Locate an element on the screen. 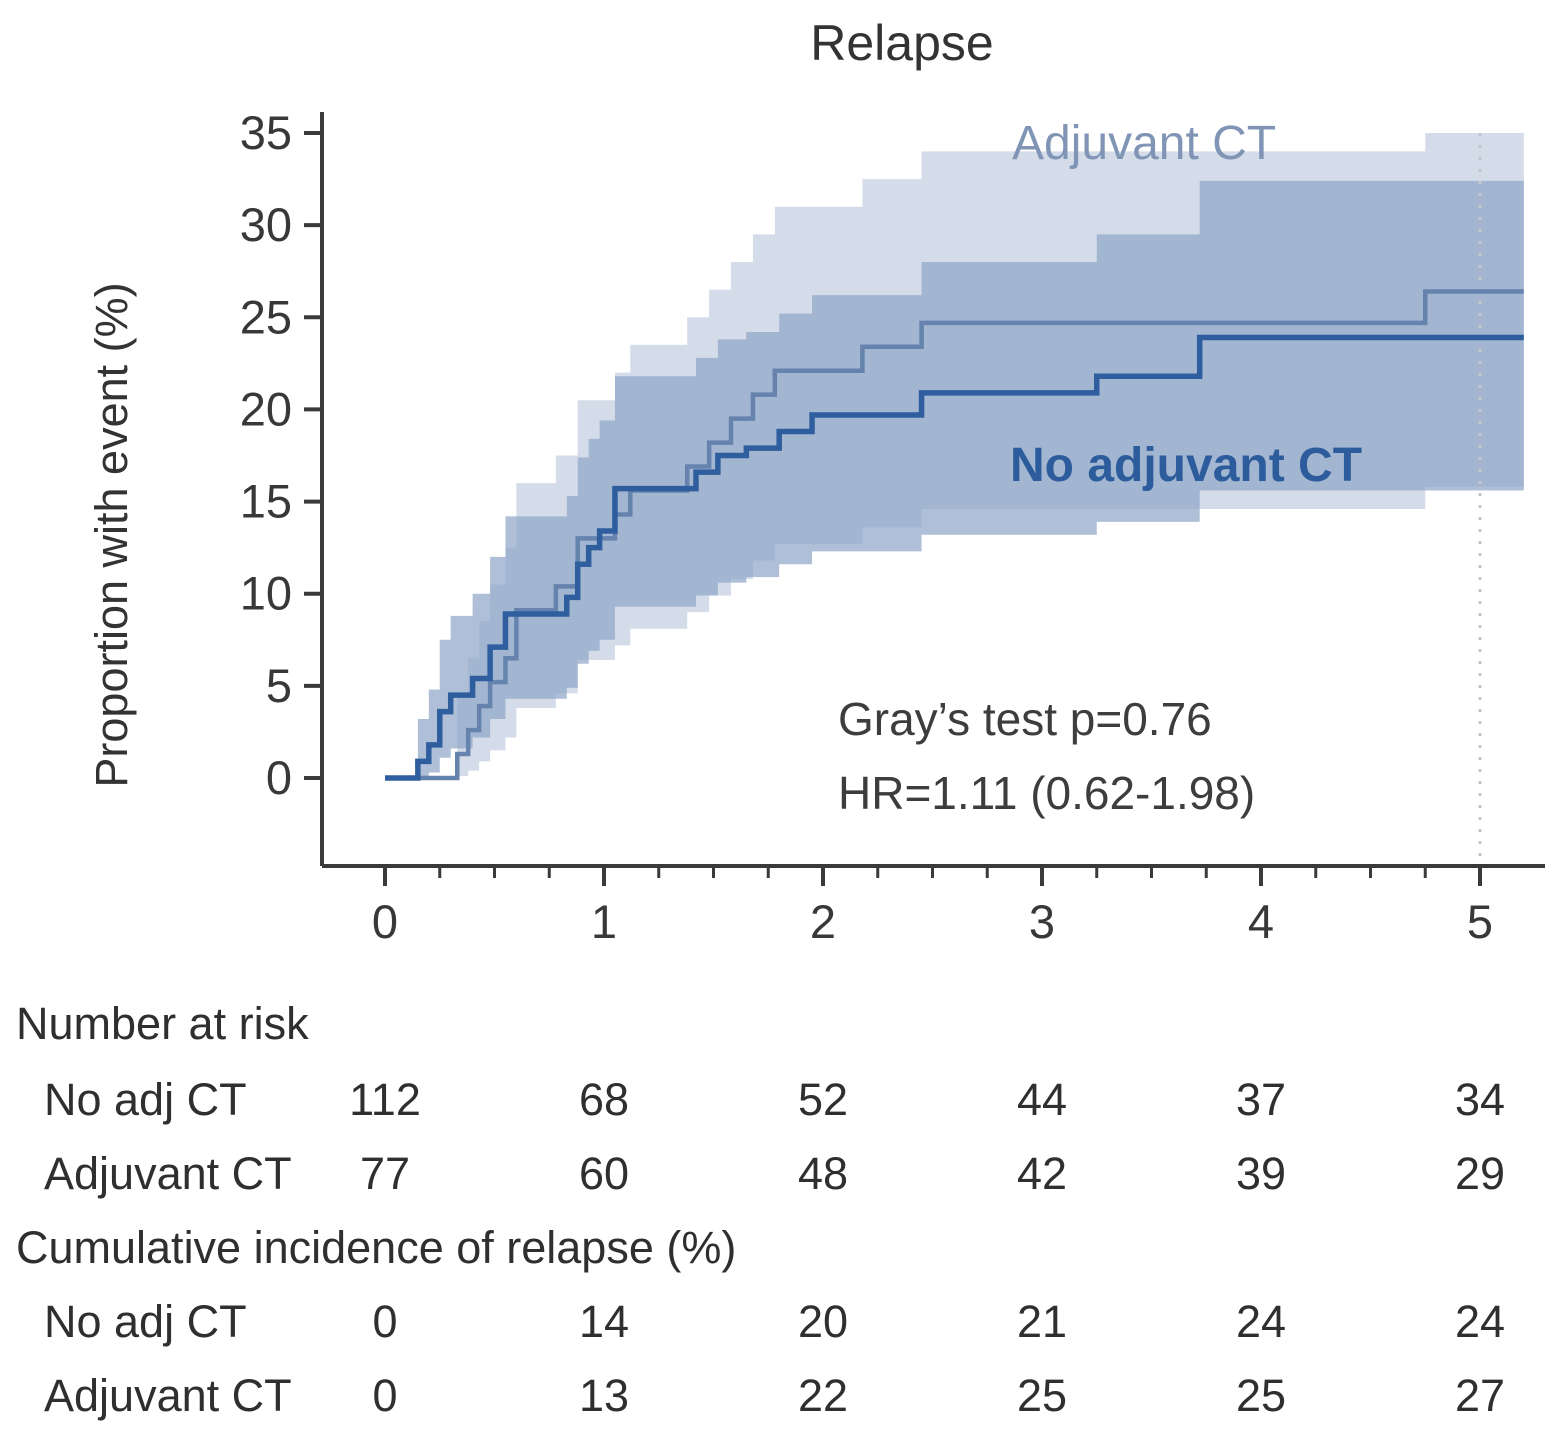 The image size is (1553, 1430). y-tick-label: 20 is located at coordinates (266, 408).